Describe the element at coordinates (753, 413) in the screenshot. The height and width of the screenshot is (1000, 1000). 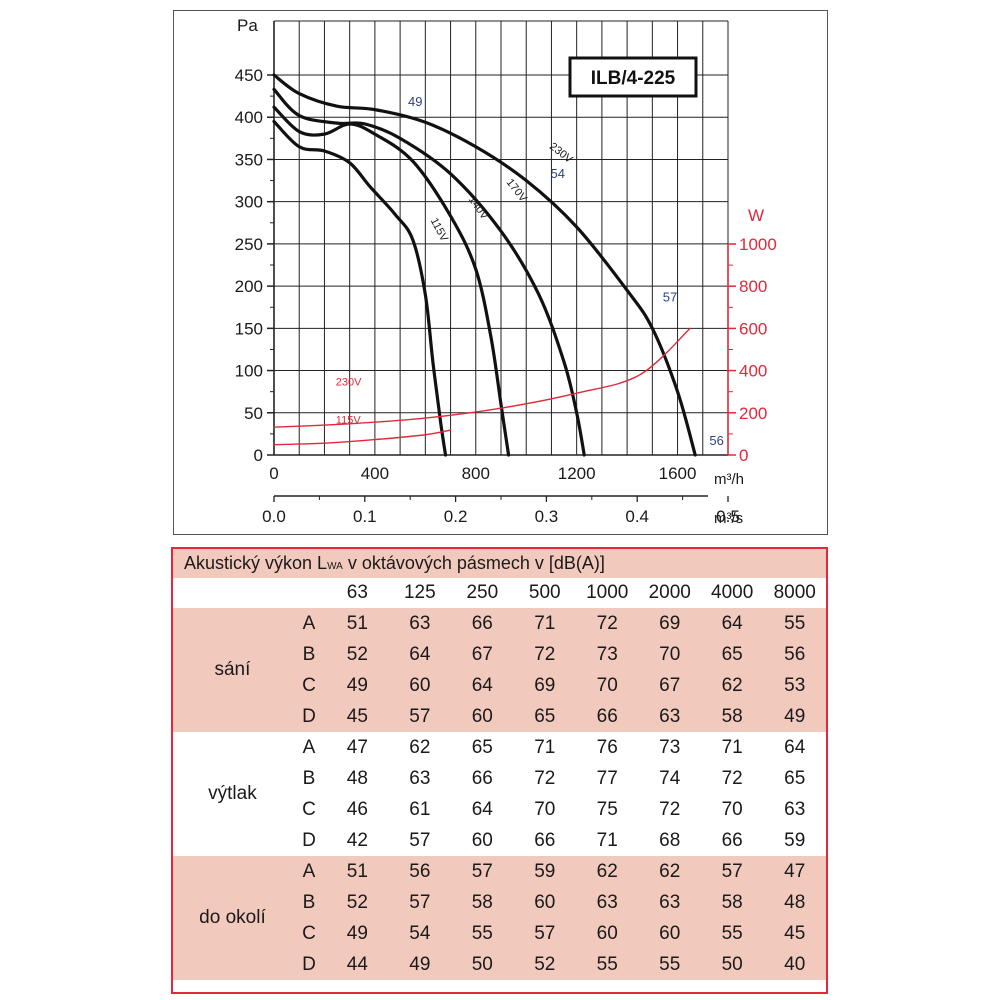
I see `y2-tick-label: 200` at that location.